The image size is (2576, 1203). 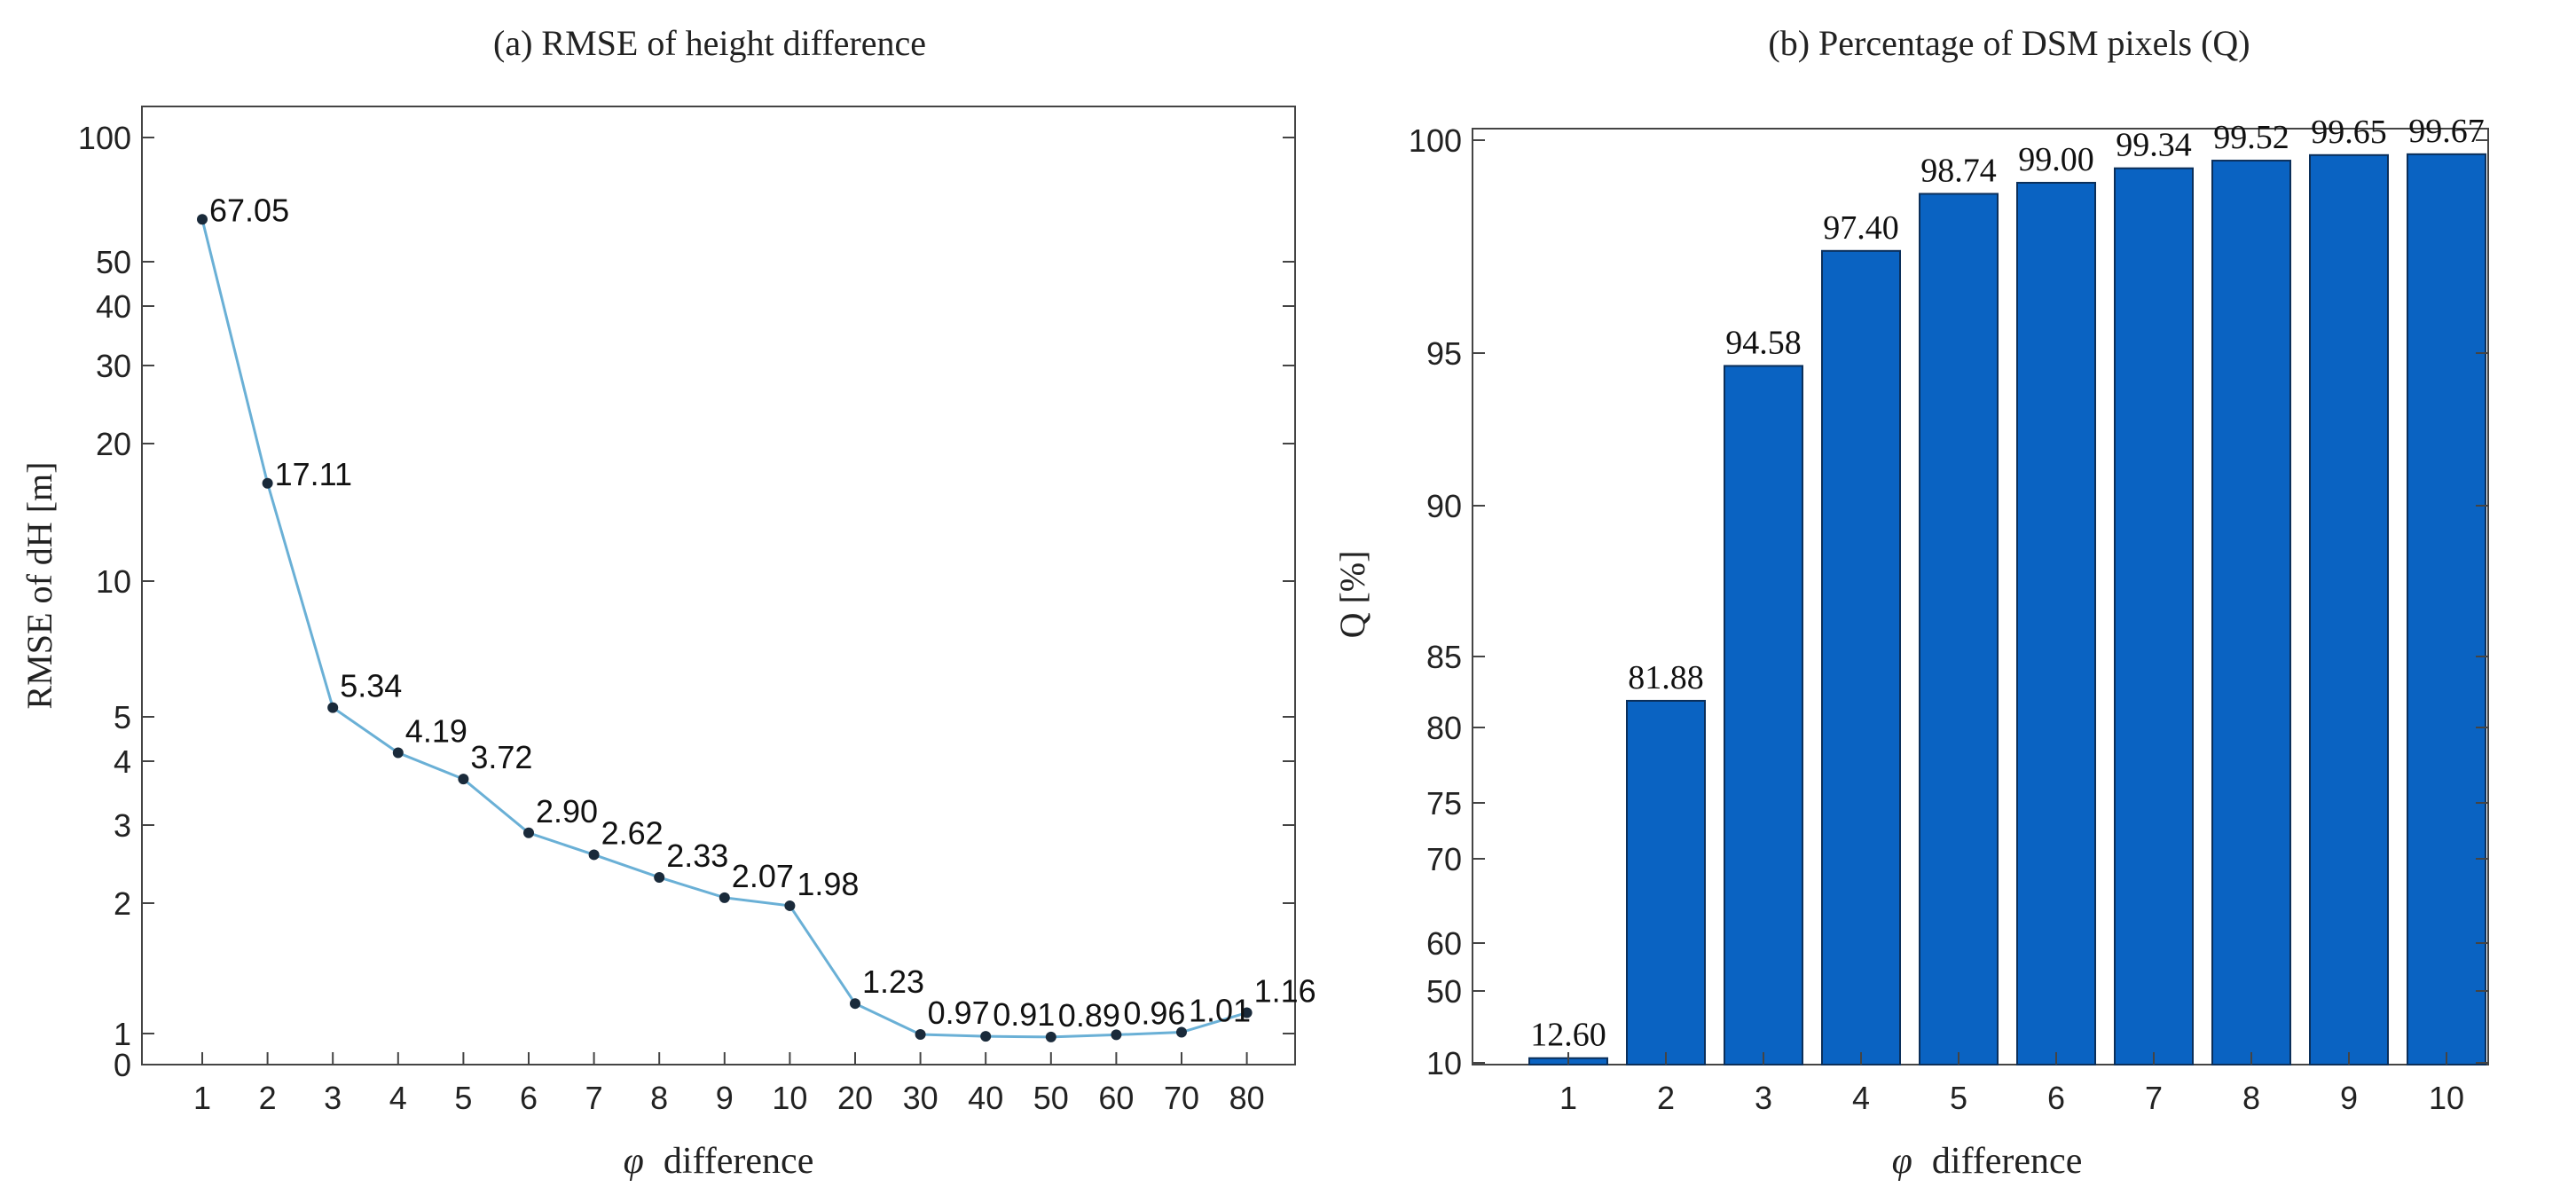 What do you see at coordinates (1444, 353) in the screenshot?
I see `q-y-tick-label: 95` at bounding box center [1444, 353].